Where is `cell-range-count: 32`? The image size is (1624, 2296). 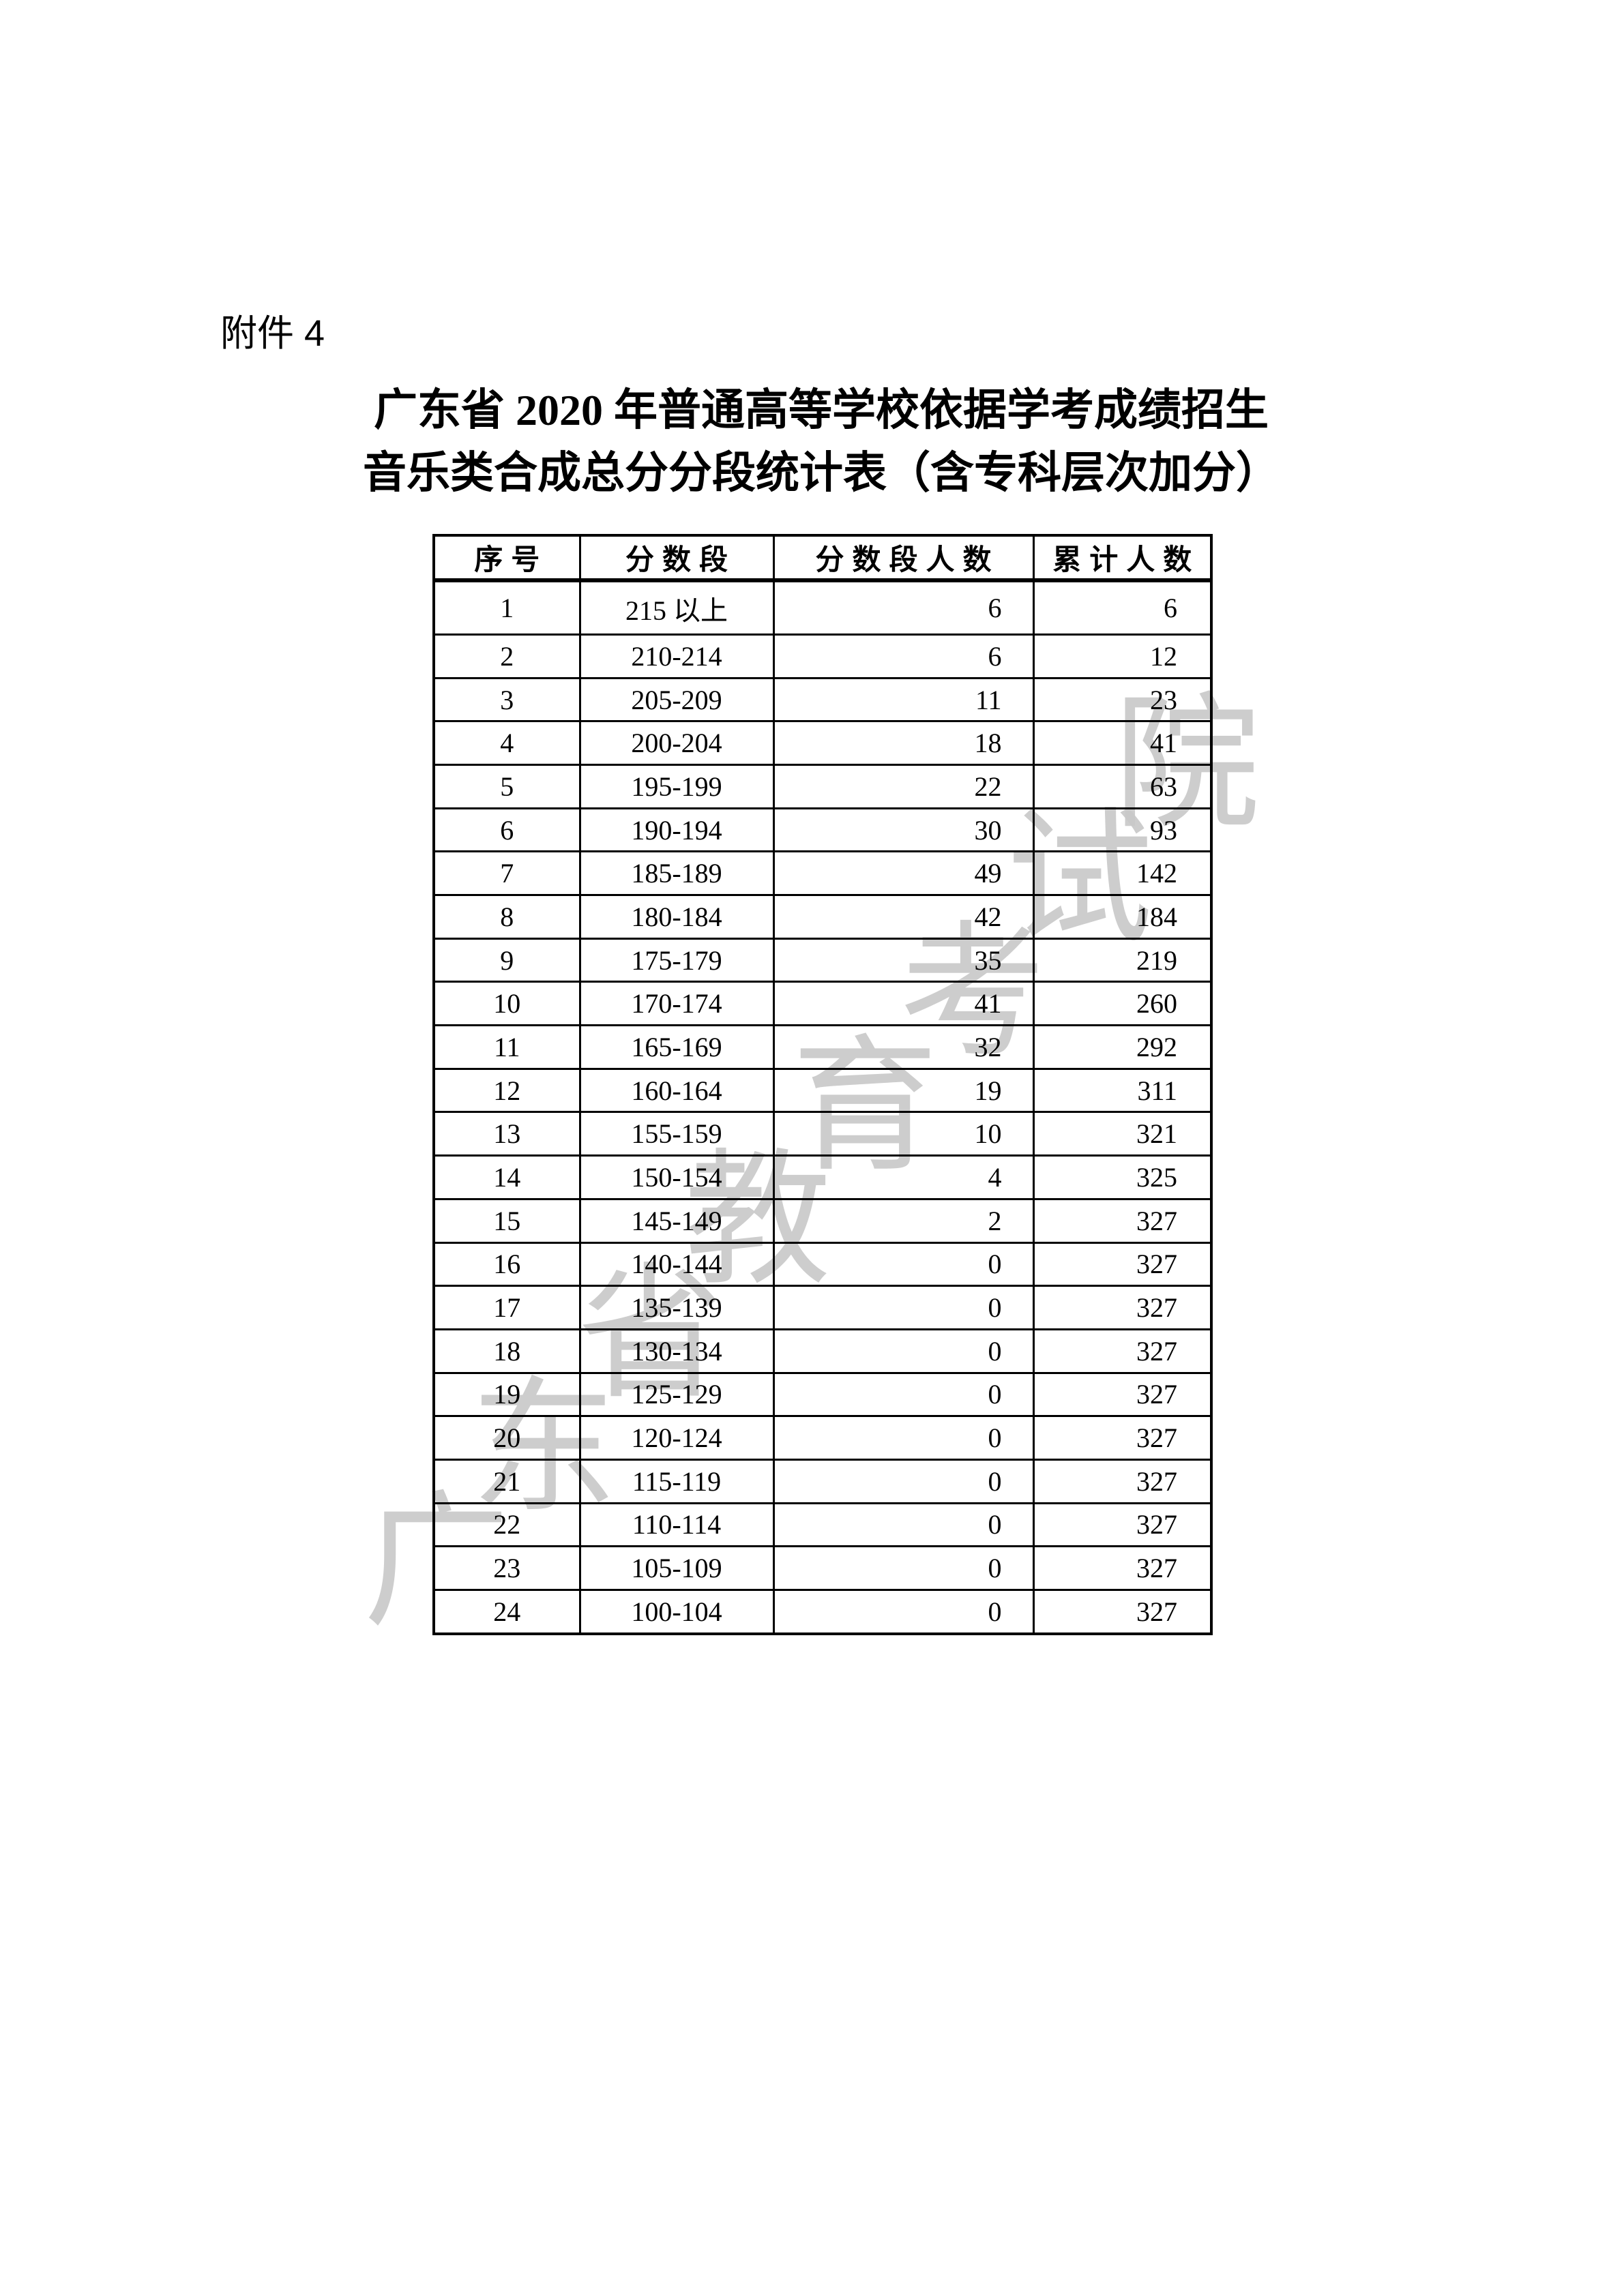
cell-range-count: 32 is located at coordinates (903, 1047).